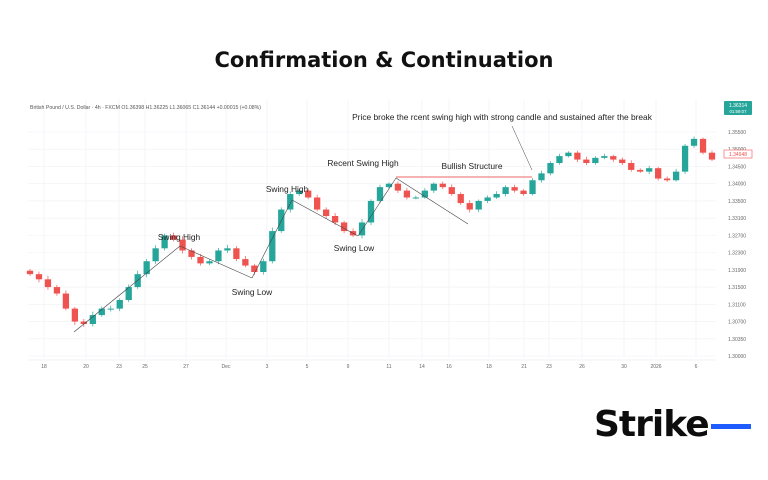 The height and width of the screenshot is (480, 768). Describe the element at coordinates (737, 340) in the screenshot. I see `price-tick-label: 1.30350` at that location.